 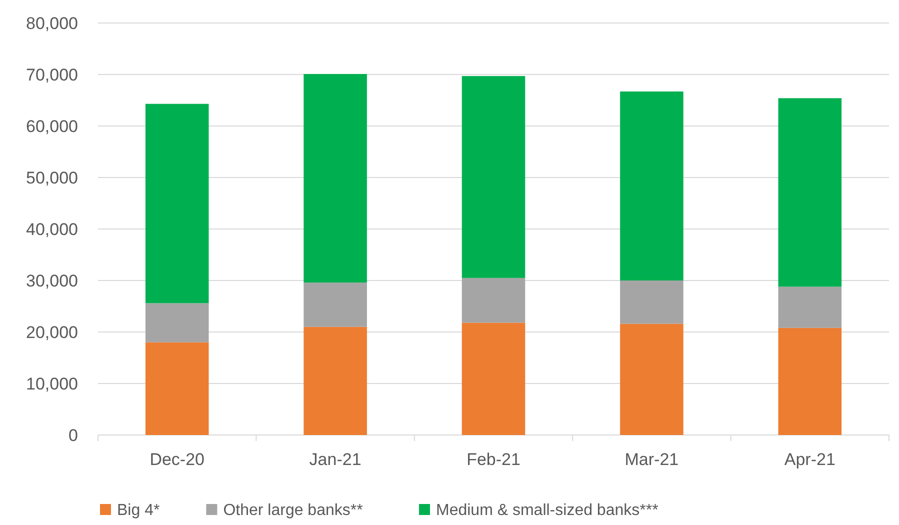 I want to click on y-tick-label: 40,000, so click(x=52, y=229).